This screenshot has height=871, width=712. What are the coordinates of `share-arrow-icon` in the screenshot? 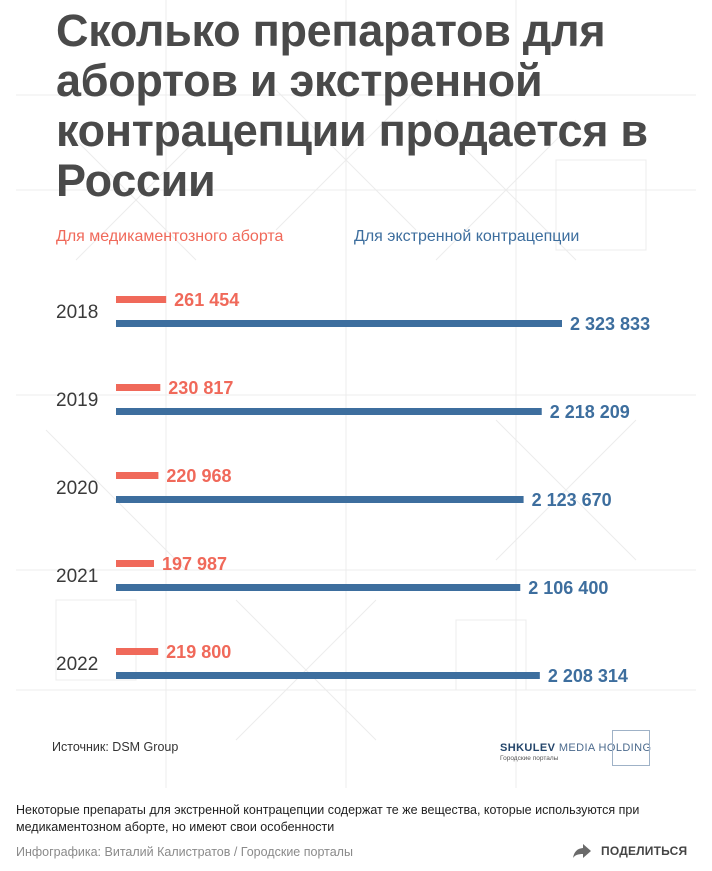 It's located at (582, 851).